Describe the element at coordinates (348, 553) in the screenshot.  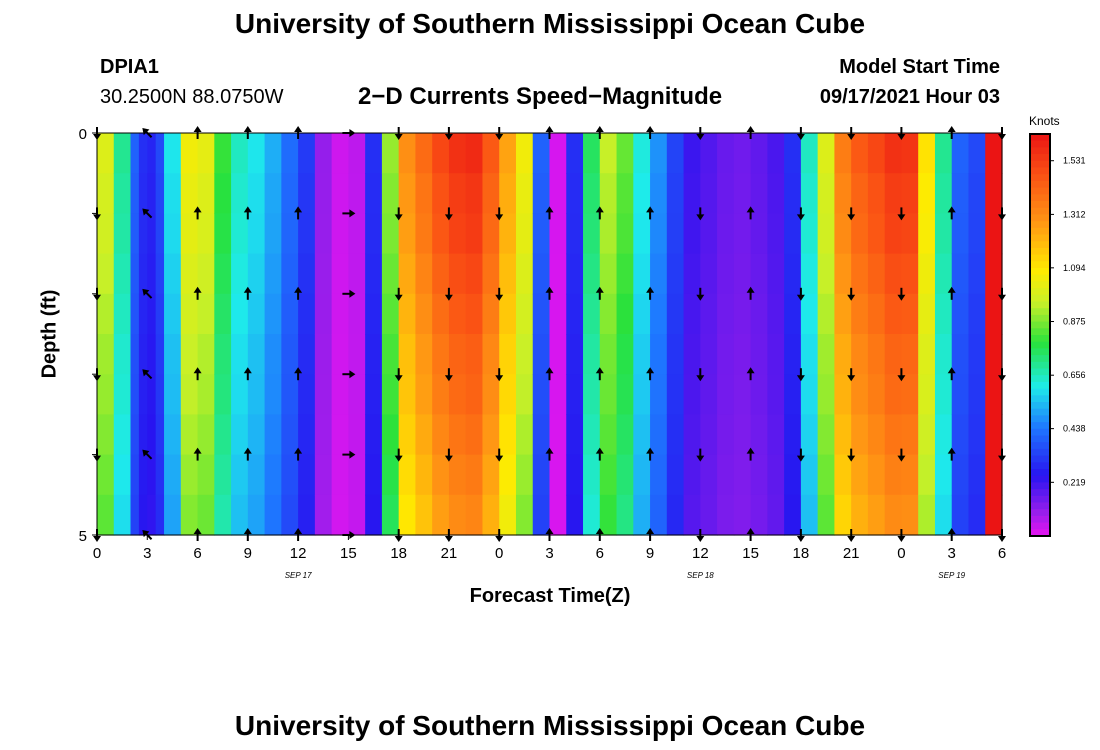
I see `x-tick-label: 15` at that location.